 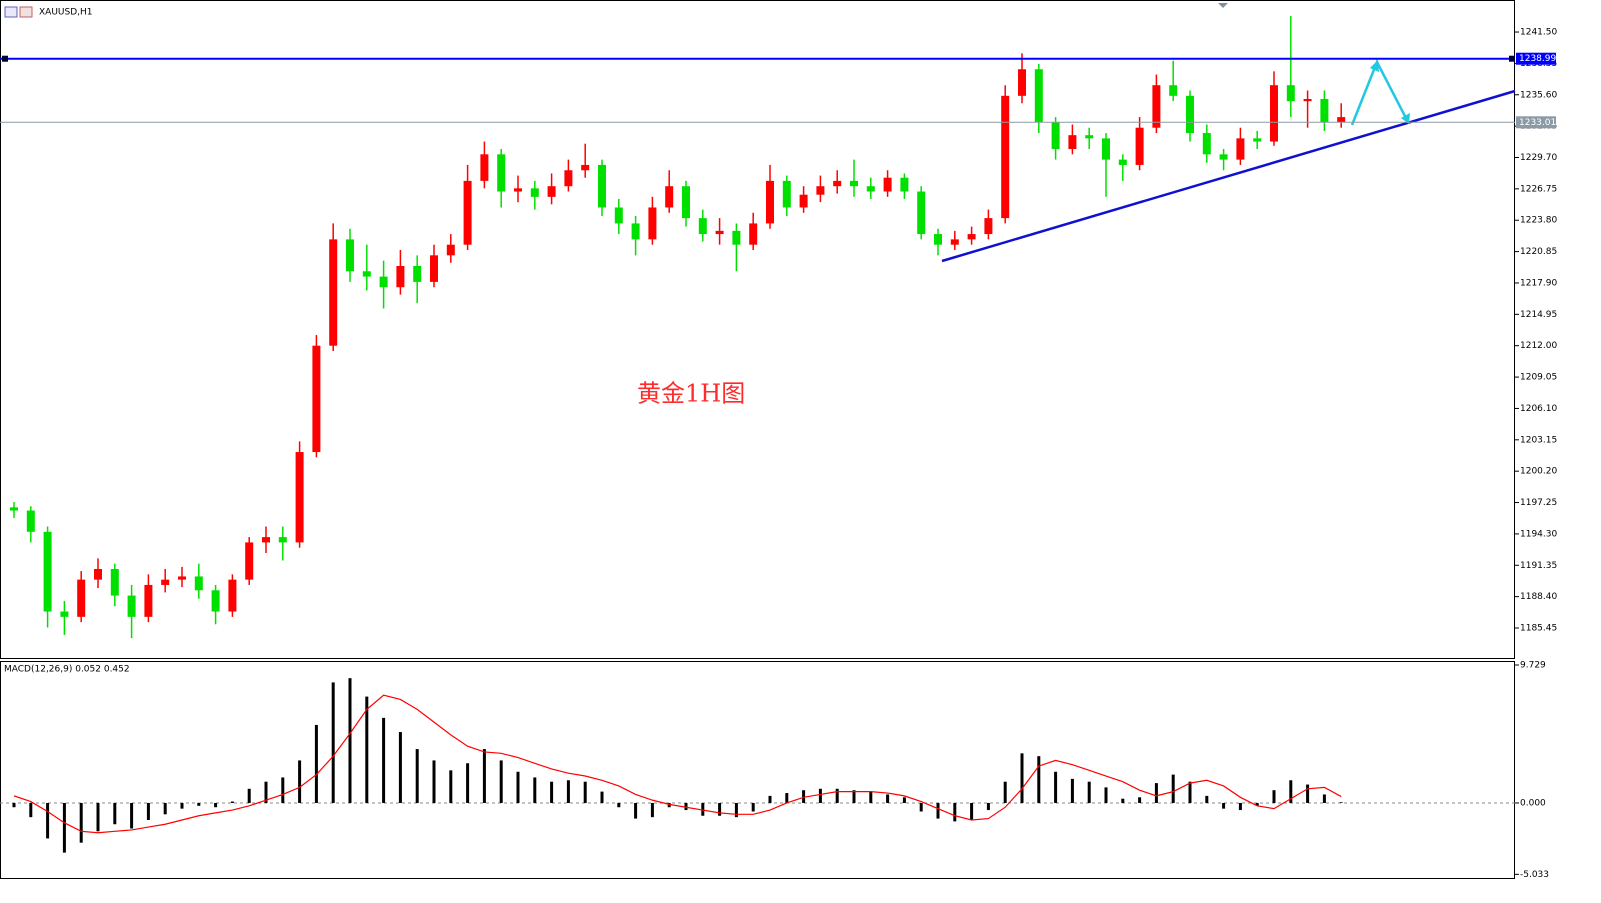 I want to click on price-box-label: 1238.99, so click(x=1537, y=59).